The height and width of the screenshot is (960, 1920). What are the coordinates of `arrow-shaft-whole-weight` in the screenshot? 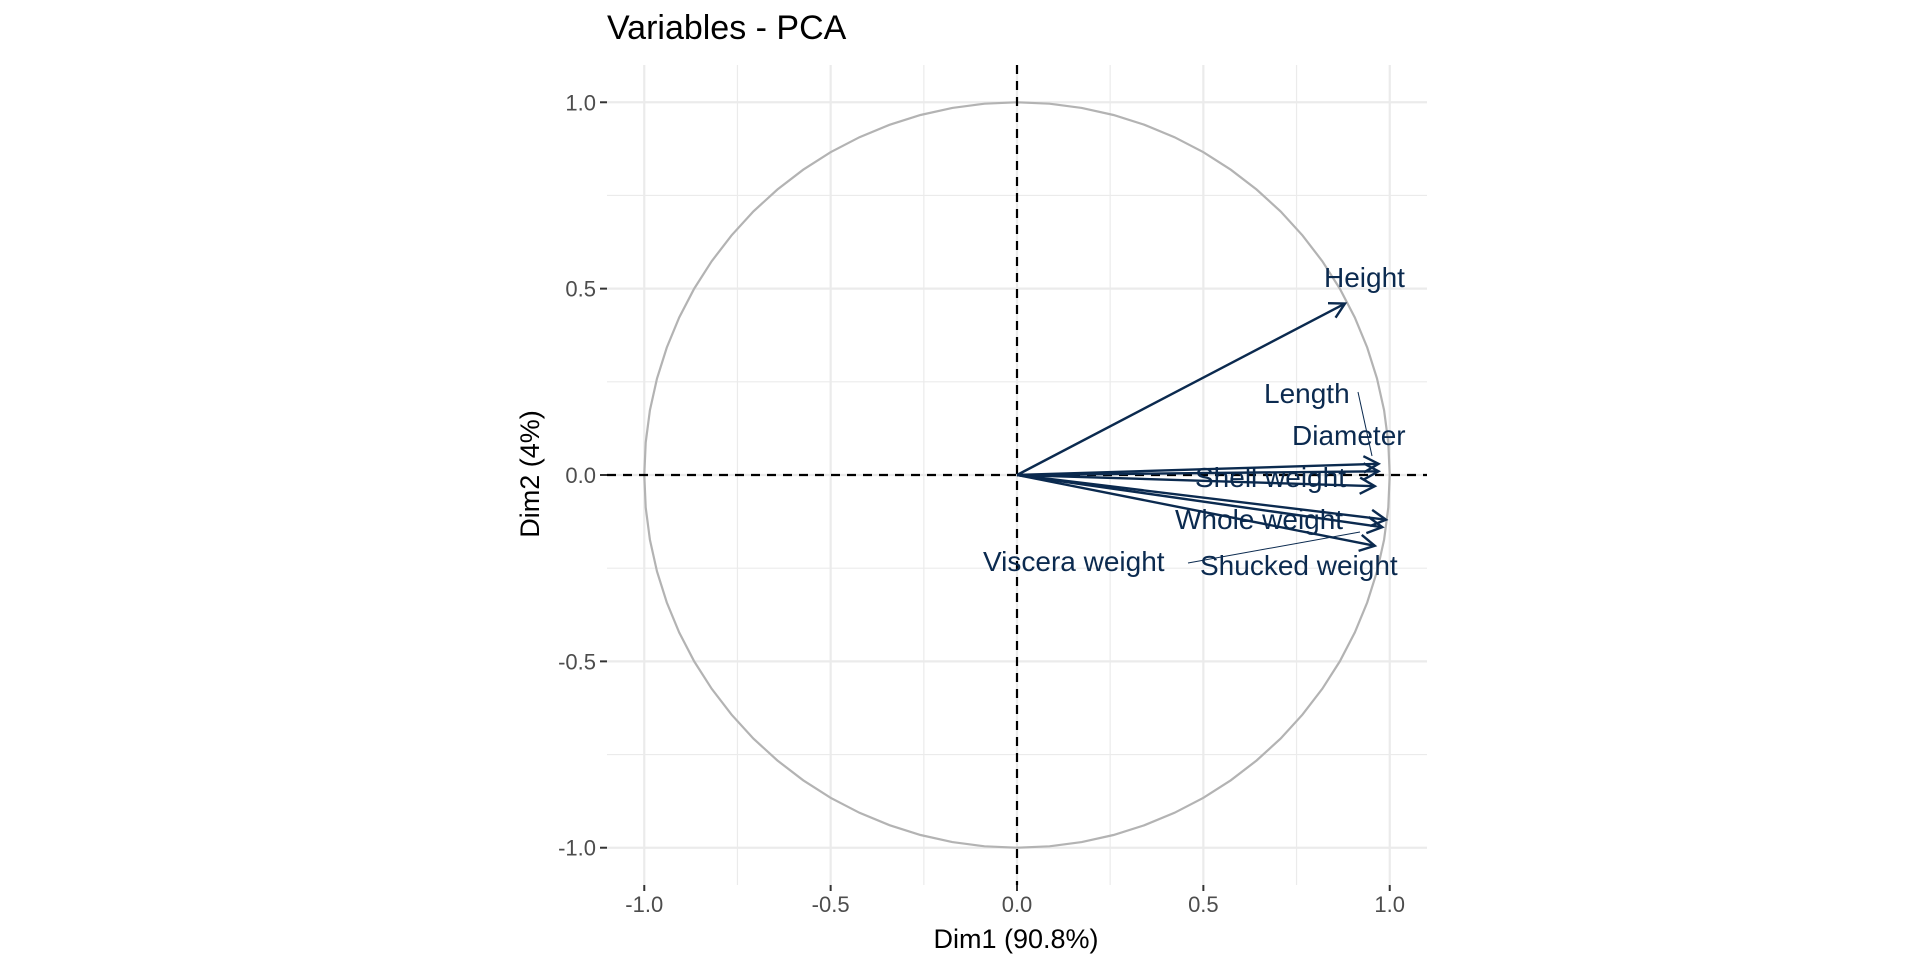 It's located at (1201, 497).